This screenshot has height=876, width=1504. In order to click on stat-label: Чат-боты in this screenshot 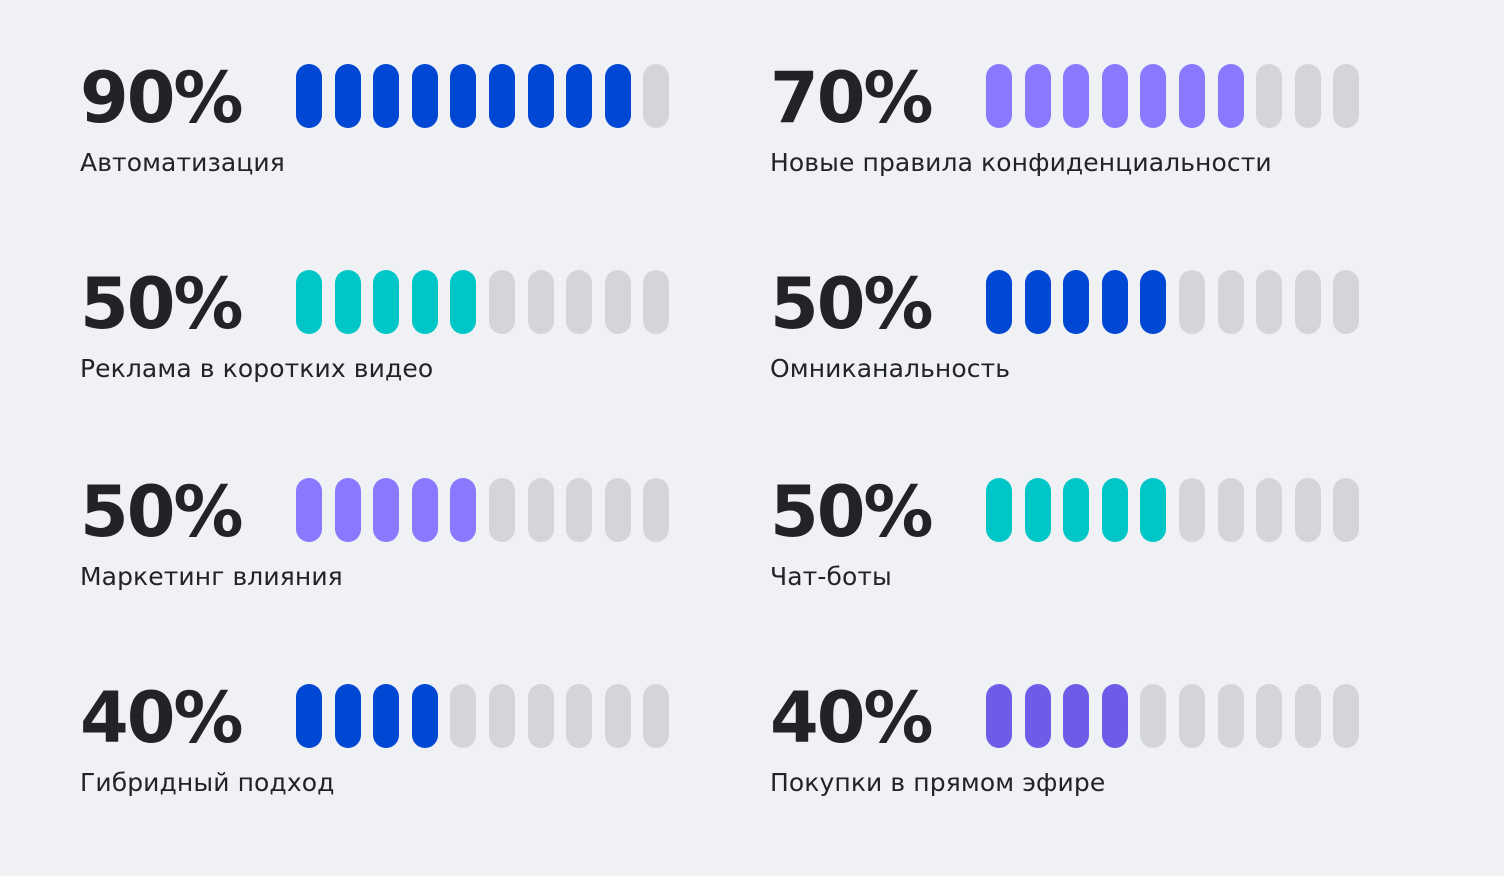, I will do `click(831, 576)`.